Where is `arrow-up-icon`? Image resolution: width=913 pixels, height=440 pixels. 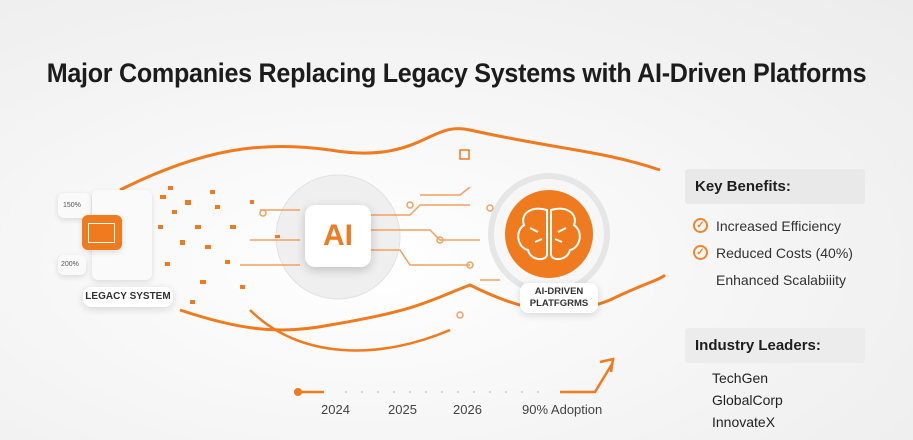 arrow-up-icon is located at coordinates (607, 365).